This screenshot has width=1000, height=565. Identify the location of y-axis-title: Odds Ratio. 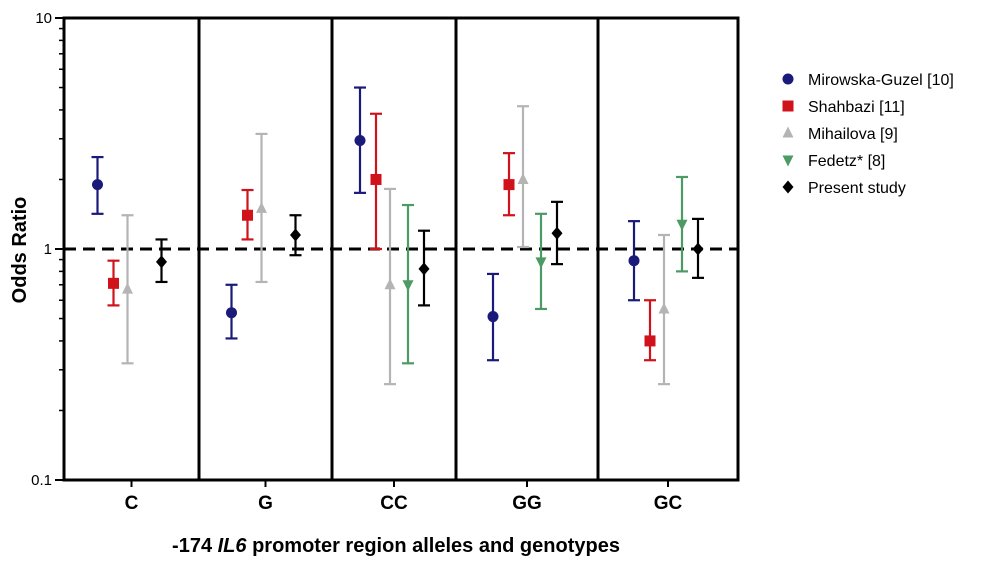
(20, 250).